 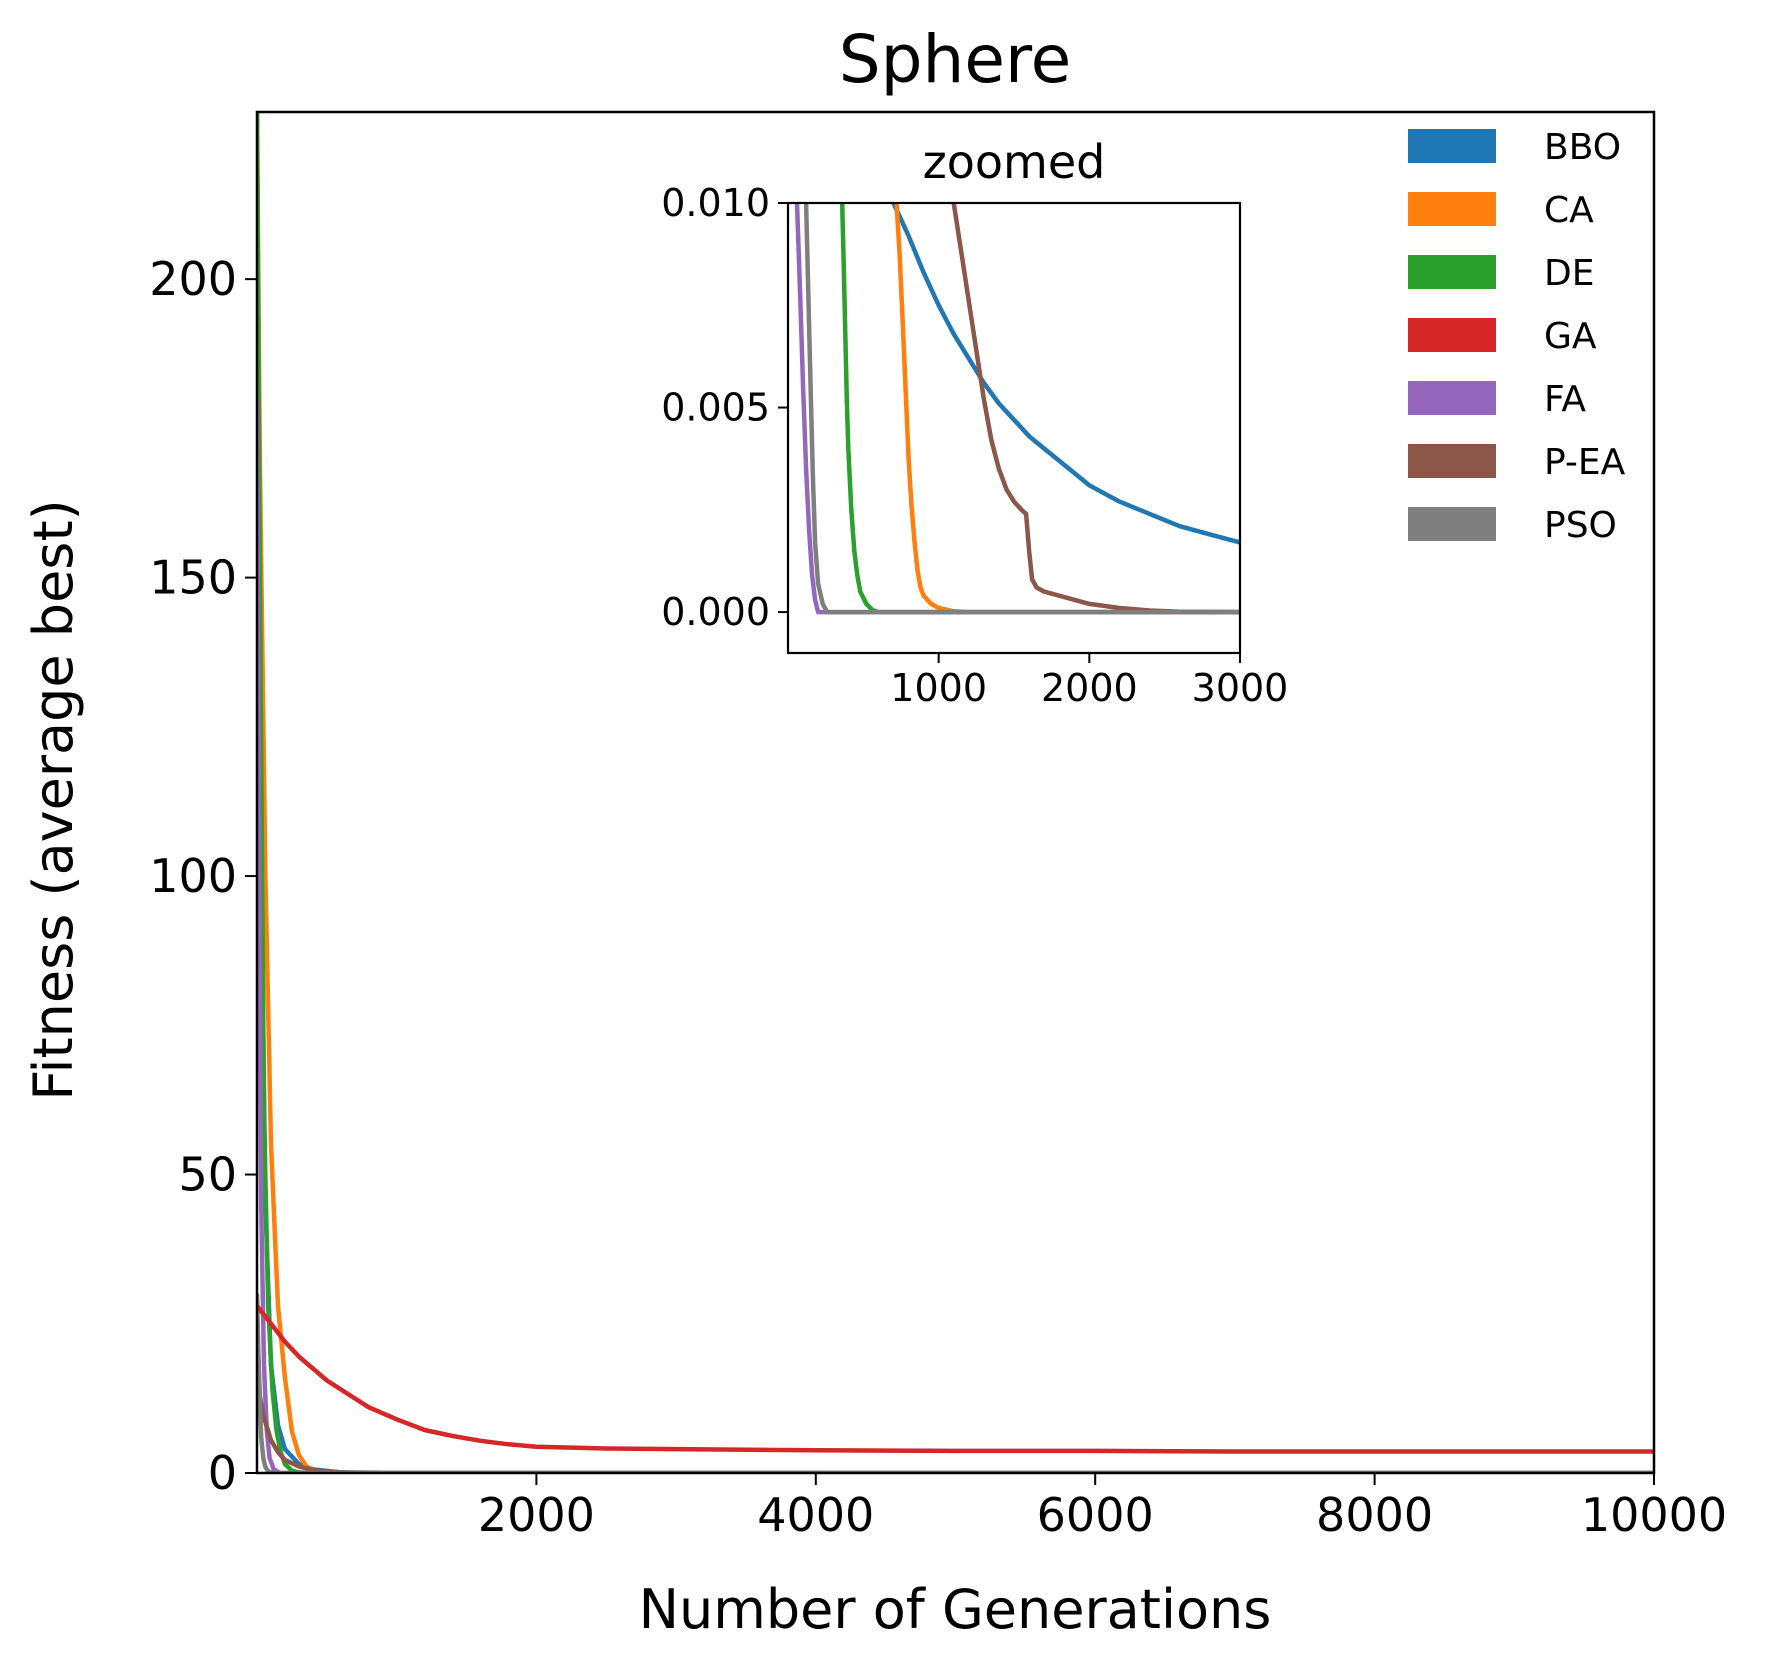 I want to click on inset-series-line-bbo, so click(x=1065, y=374).